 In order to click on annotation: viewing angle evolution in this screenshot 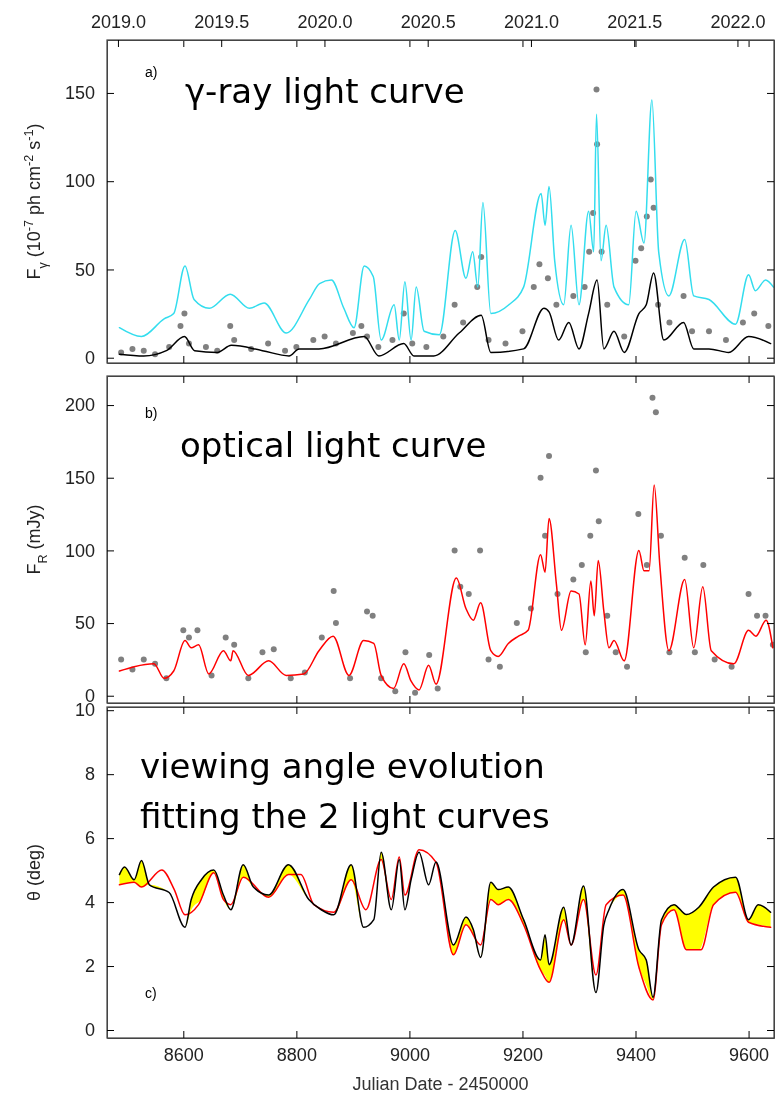, I will do `click(342, 766)`.